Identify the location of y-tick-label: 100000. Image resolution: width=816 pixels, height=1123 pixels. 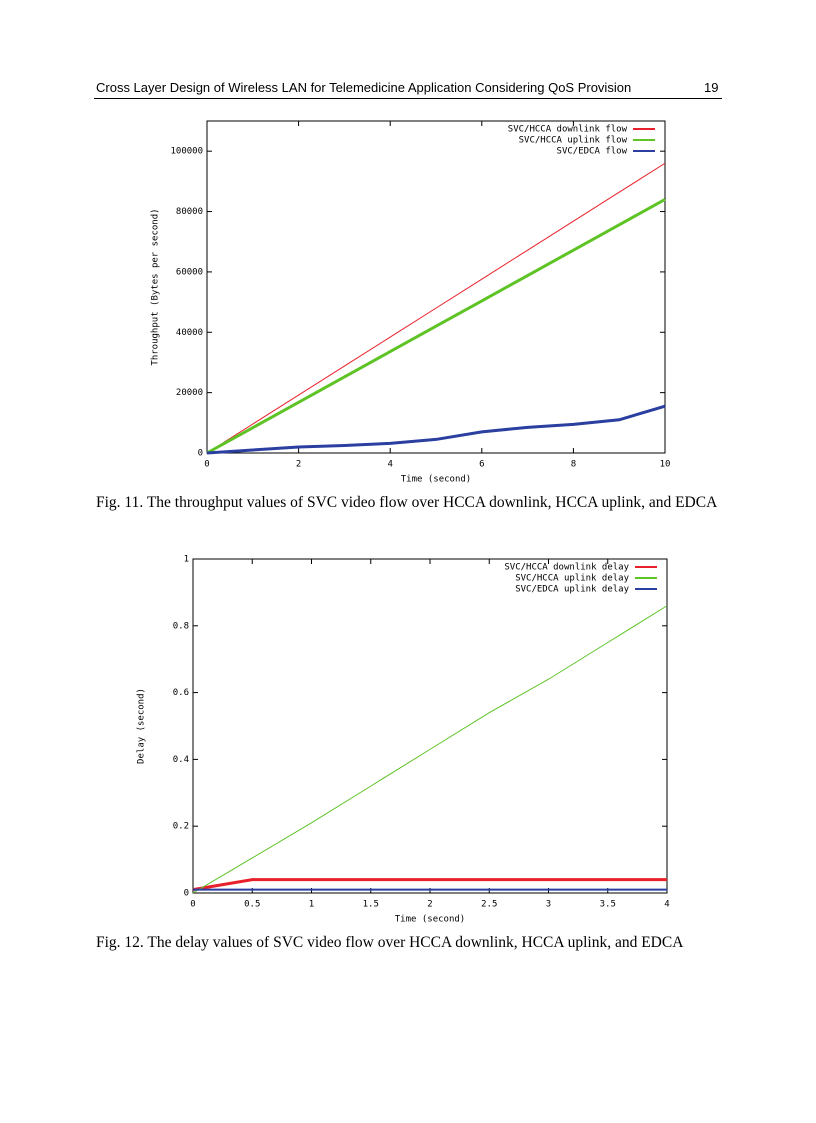
(186, 152).